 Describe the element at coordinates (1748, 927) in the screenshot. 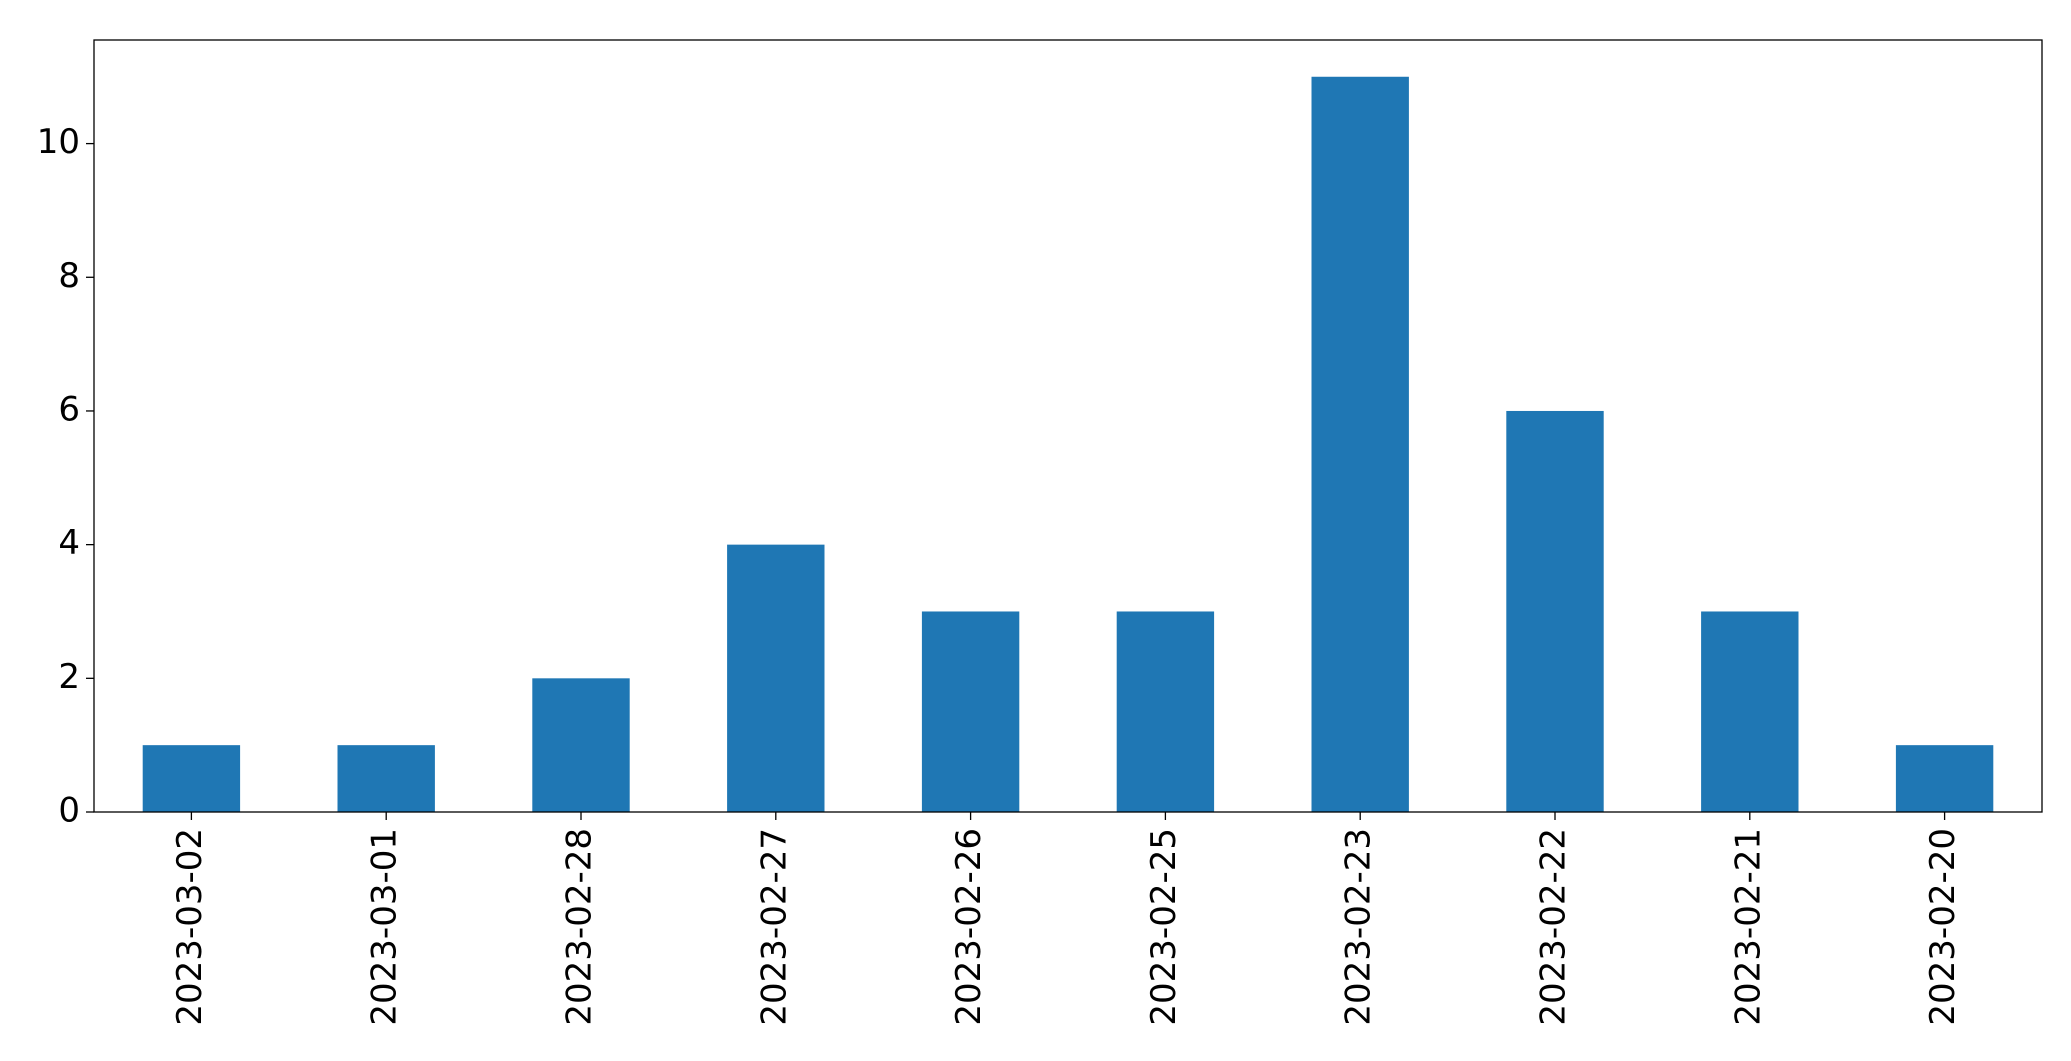

I see `x-tick-label: 2023-02-21` at that location.